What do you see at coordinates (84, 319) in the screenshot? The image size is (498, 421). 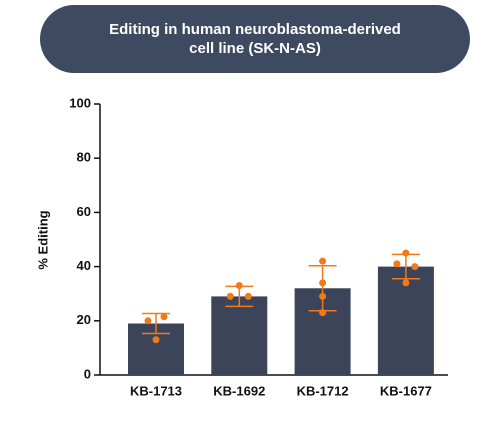 I see `y-tick-label: 20` at bounding box center [84, 319].